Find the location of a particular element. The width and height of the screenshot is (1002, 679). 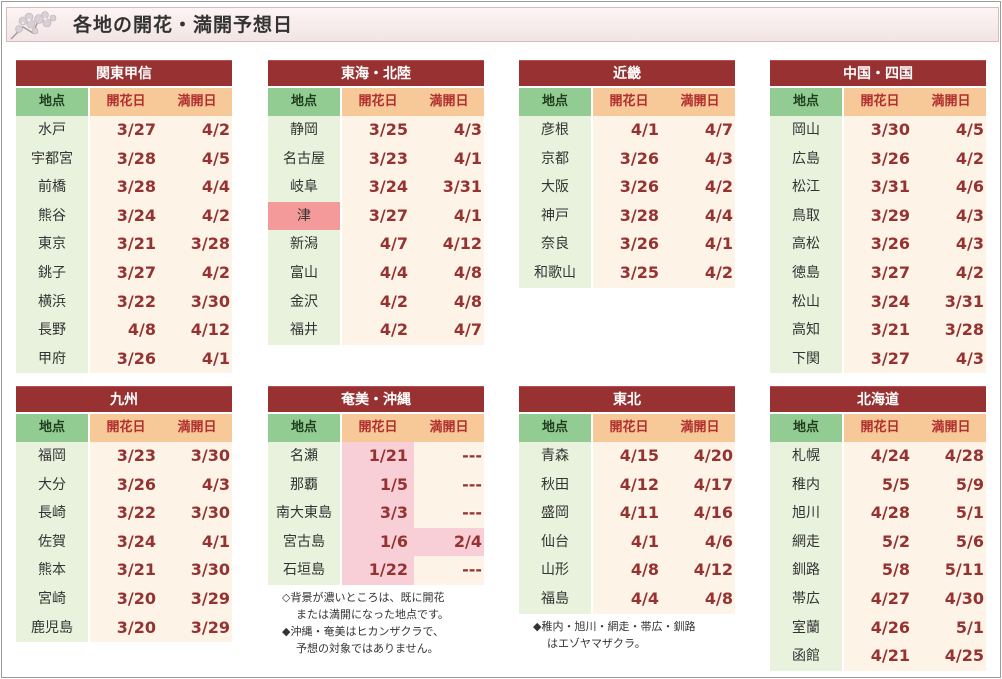

location-cell: 静岡 is located at coordinates (304, 130).